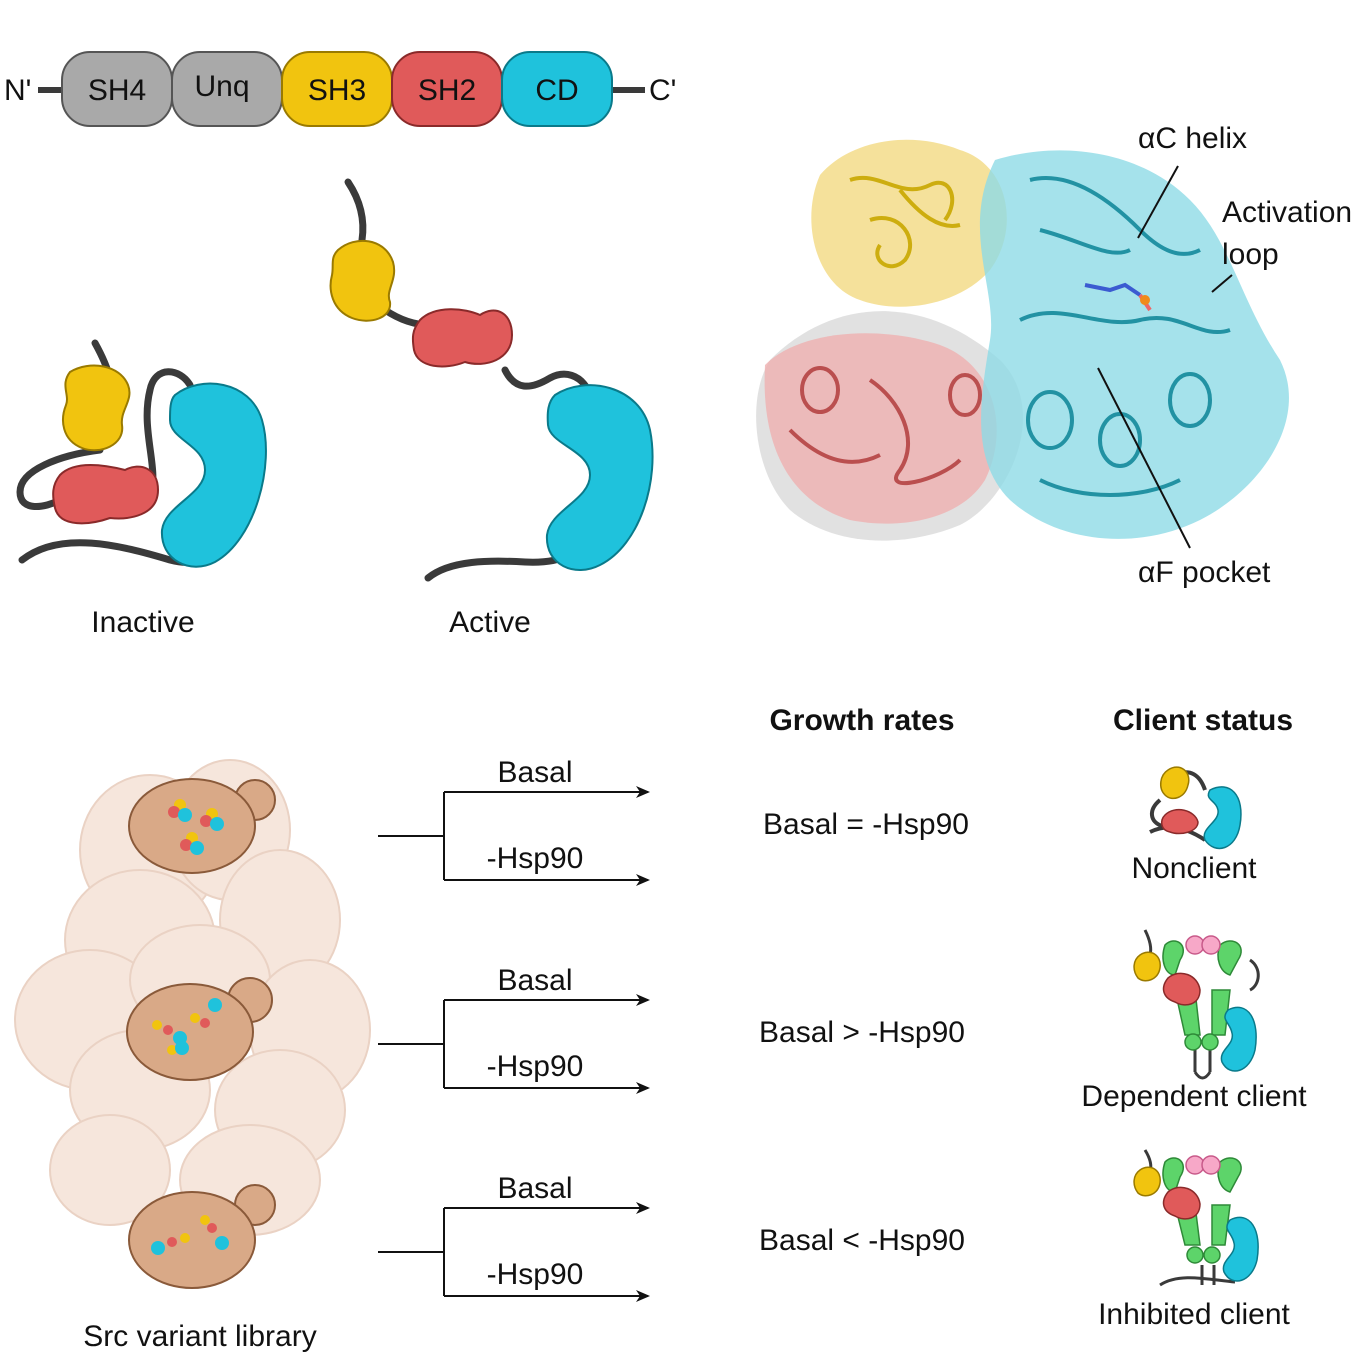  What do you see at coordinates (491, 408) in the screenshot?
I see `active-src-cartoon: Active` at bounding box center [491, 408].